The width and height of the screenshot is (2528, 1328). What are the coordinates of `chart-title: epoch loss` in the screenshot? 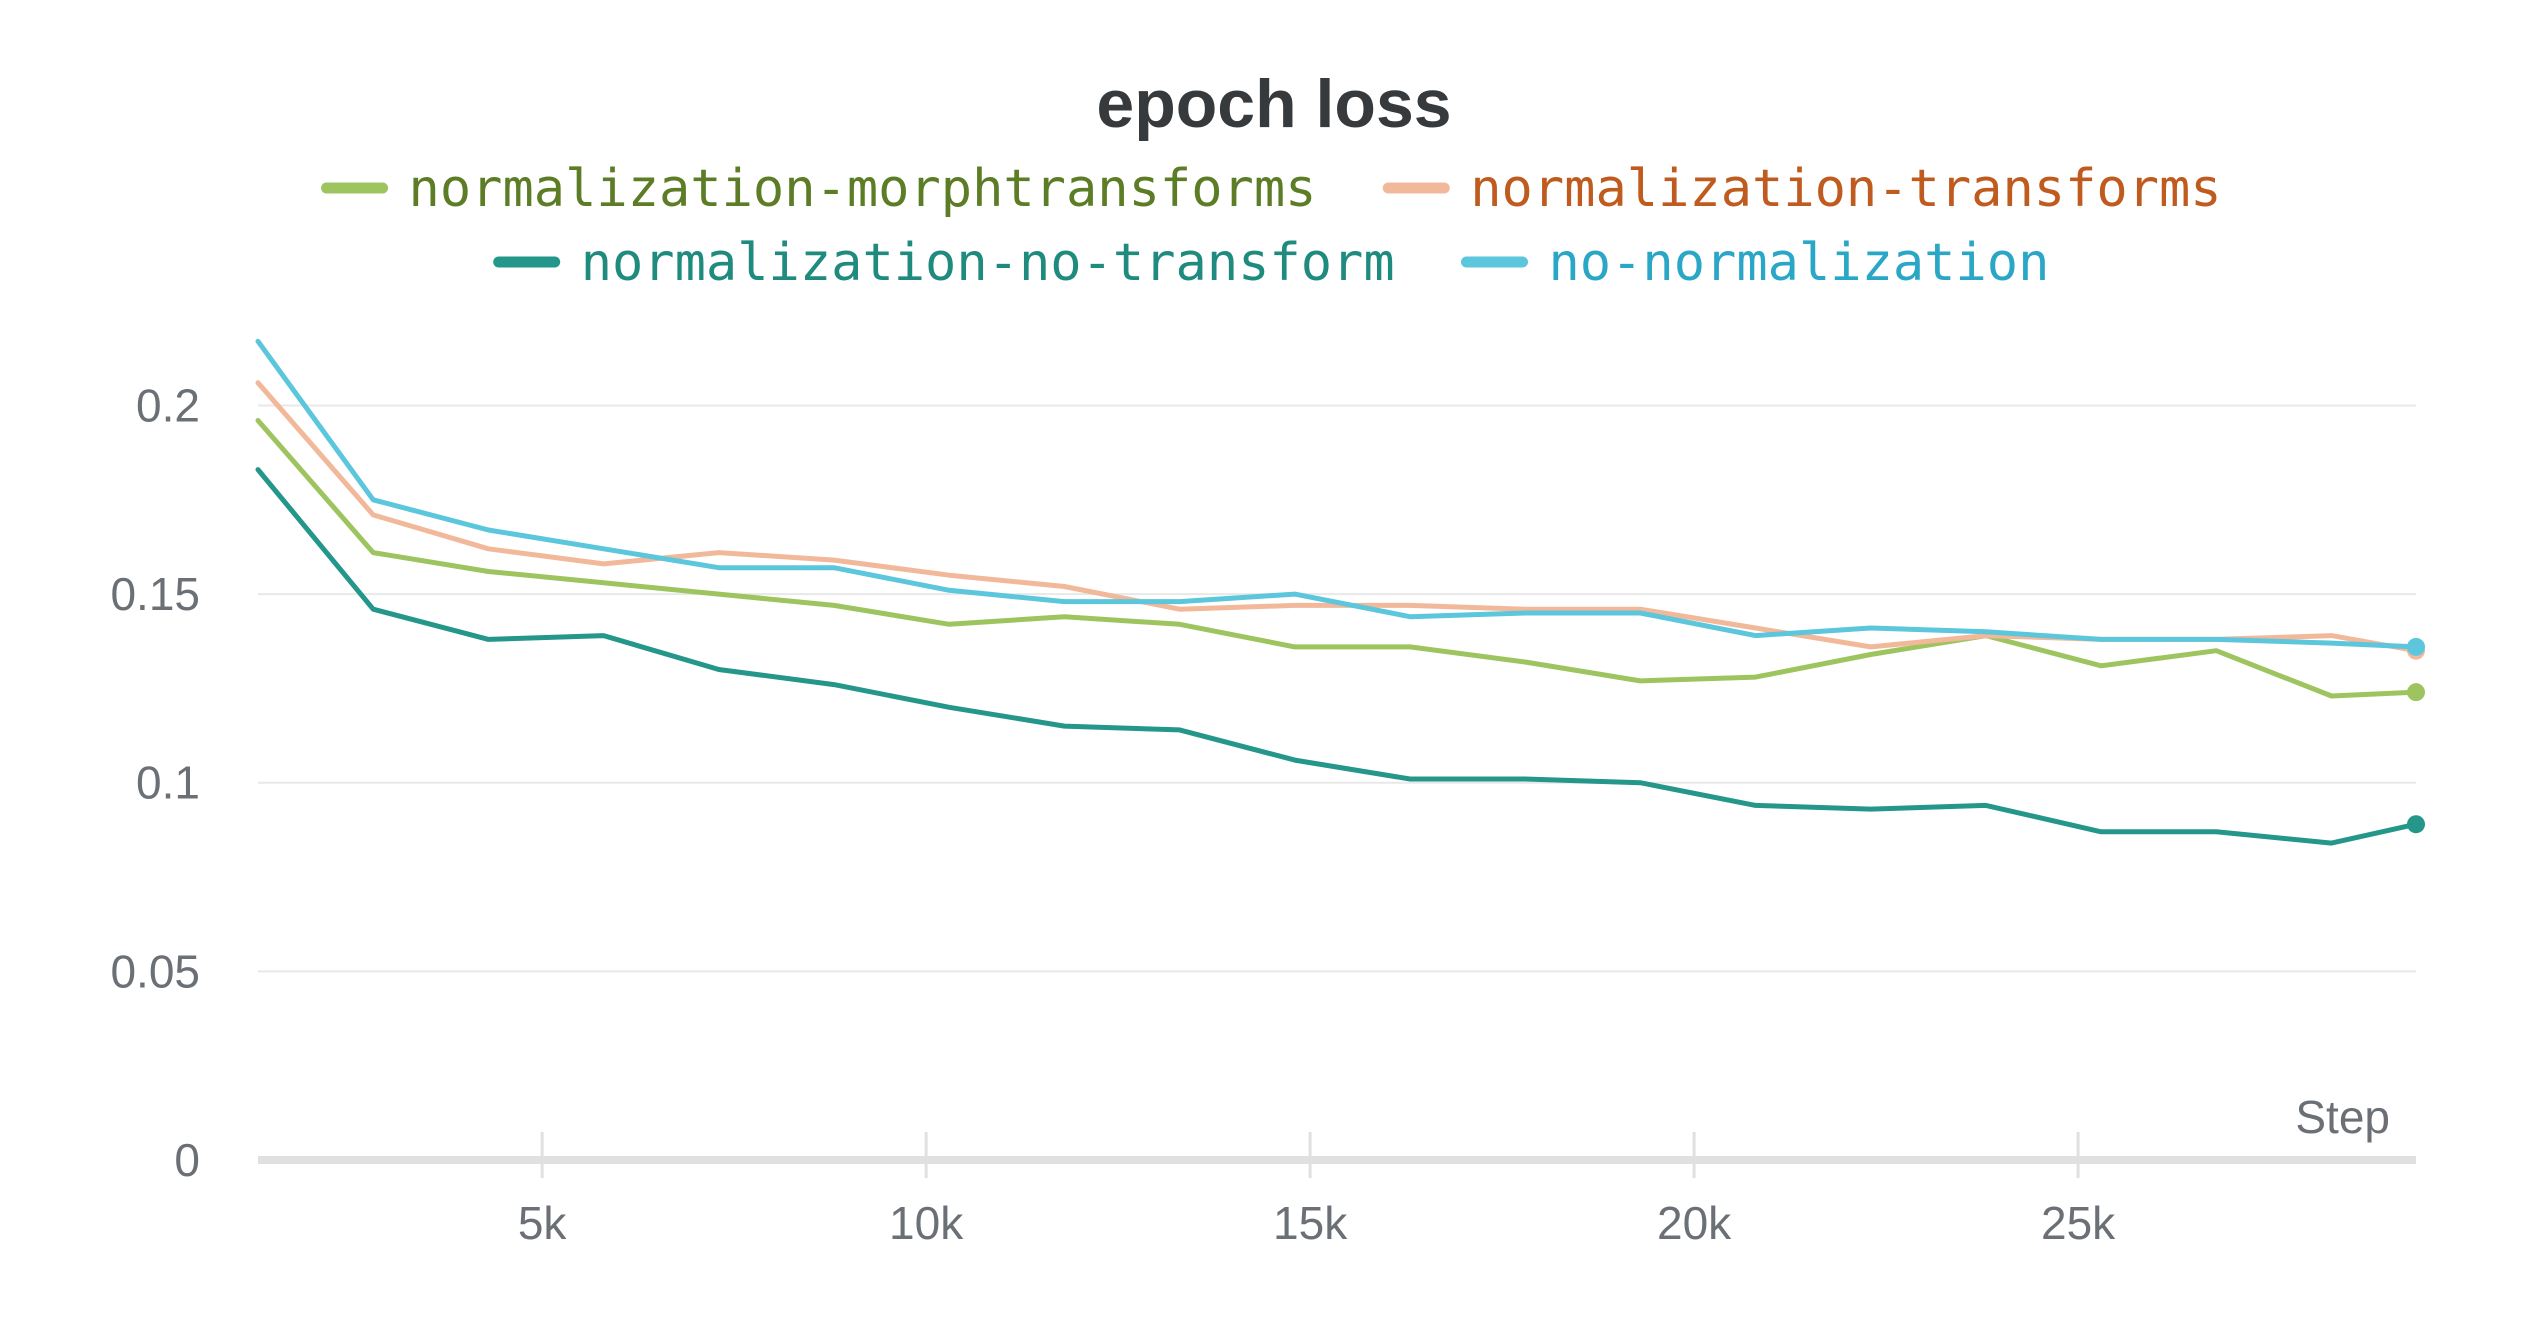 It's located at (1273, 104).